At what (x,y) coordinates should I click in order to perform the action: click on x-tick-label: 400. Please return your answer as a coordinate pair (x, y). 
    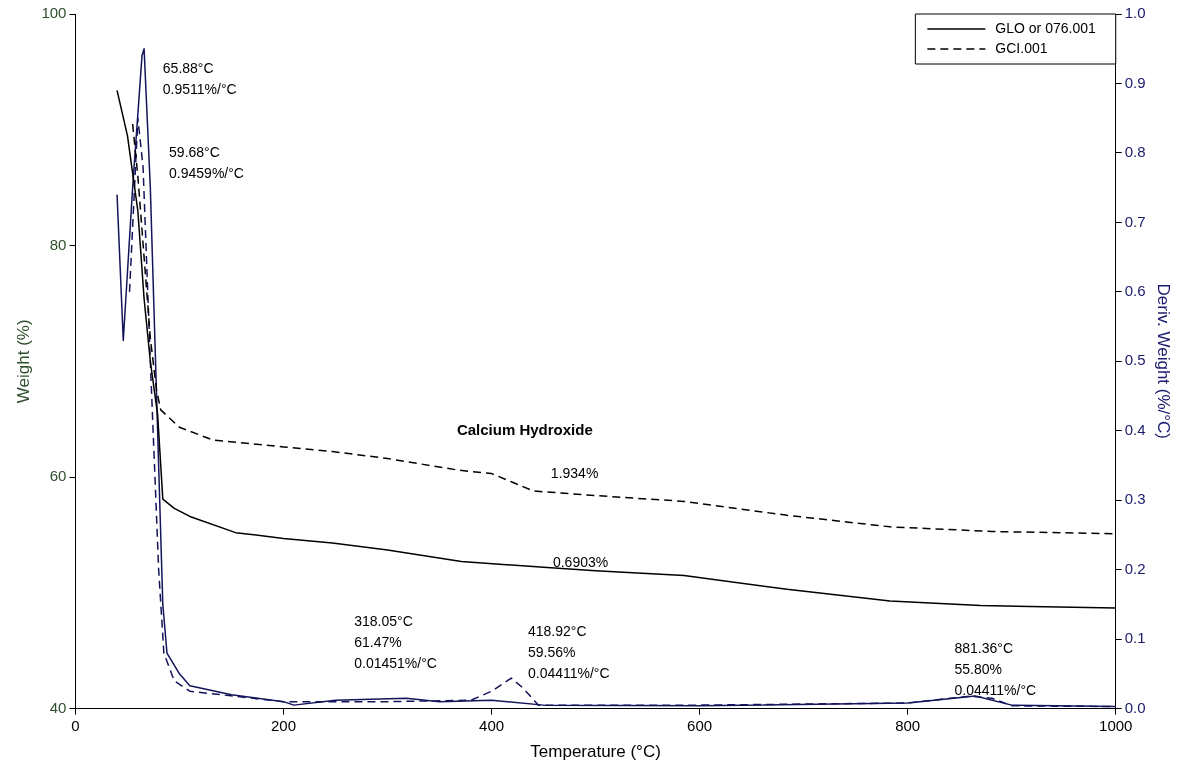
    Looking at the image, I should click on (492, 725).